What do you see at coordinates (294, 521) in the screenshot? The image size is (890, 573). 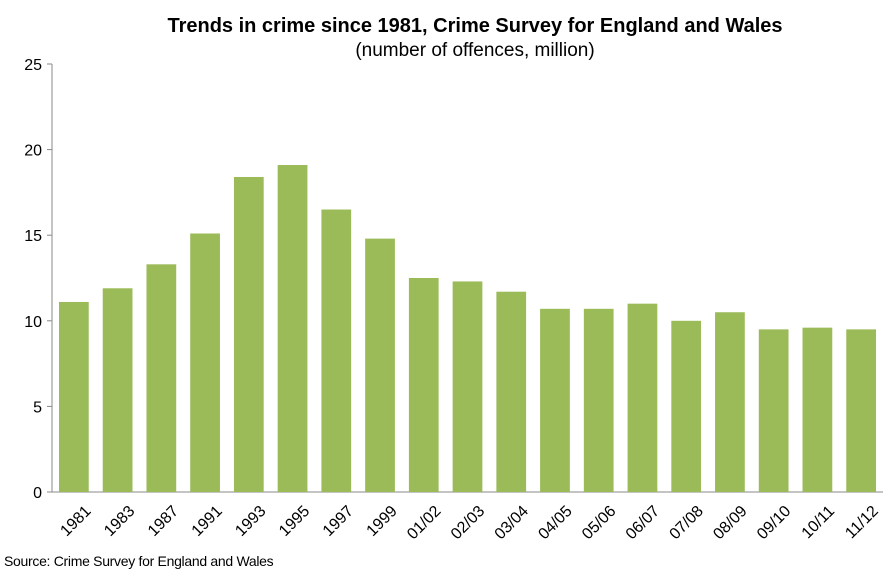 I see `x-tick-label: 1995` at bounding box center [294, 521].